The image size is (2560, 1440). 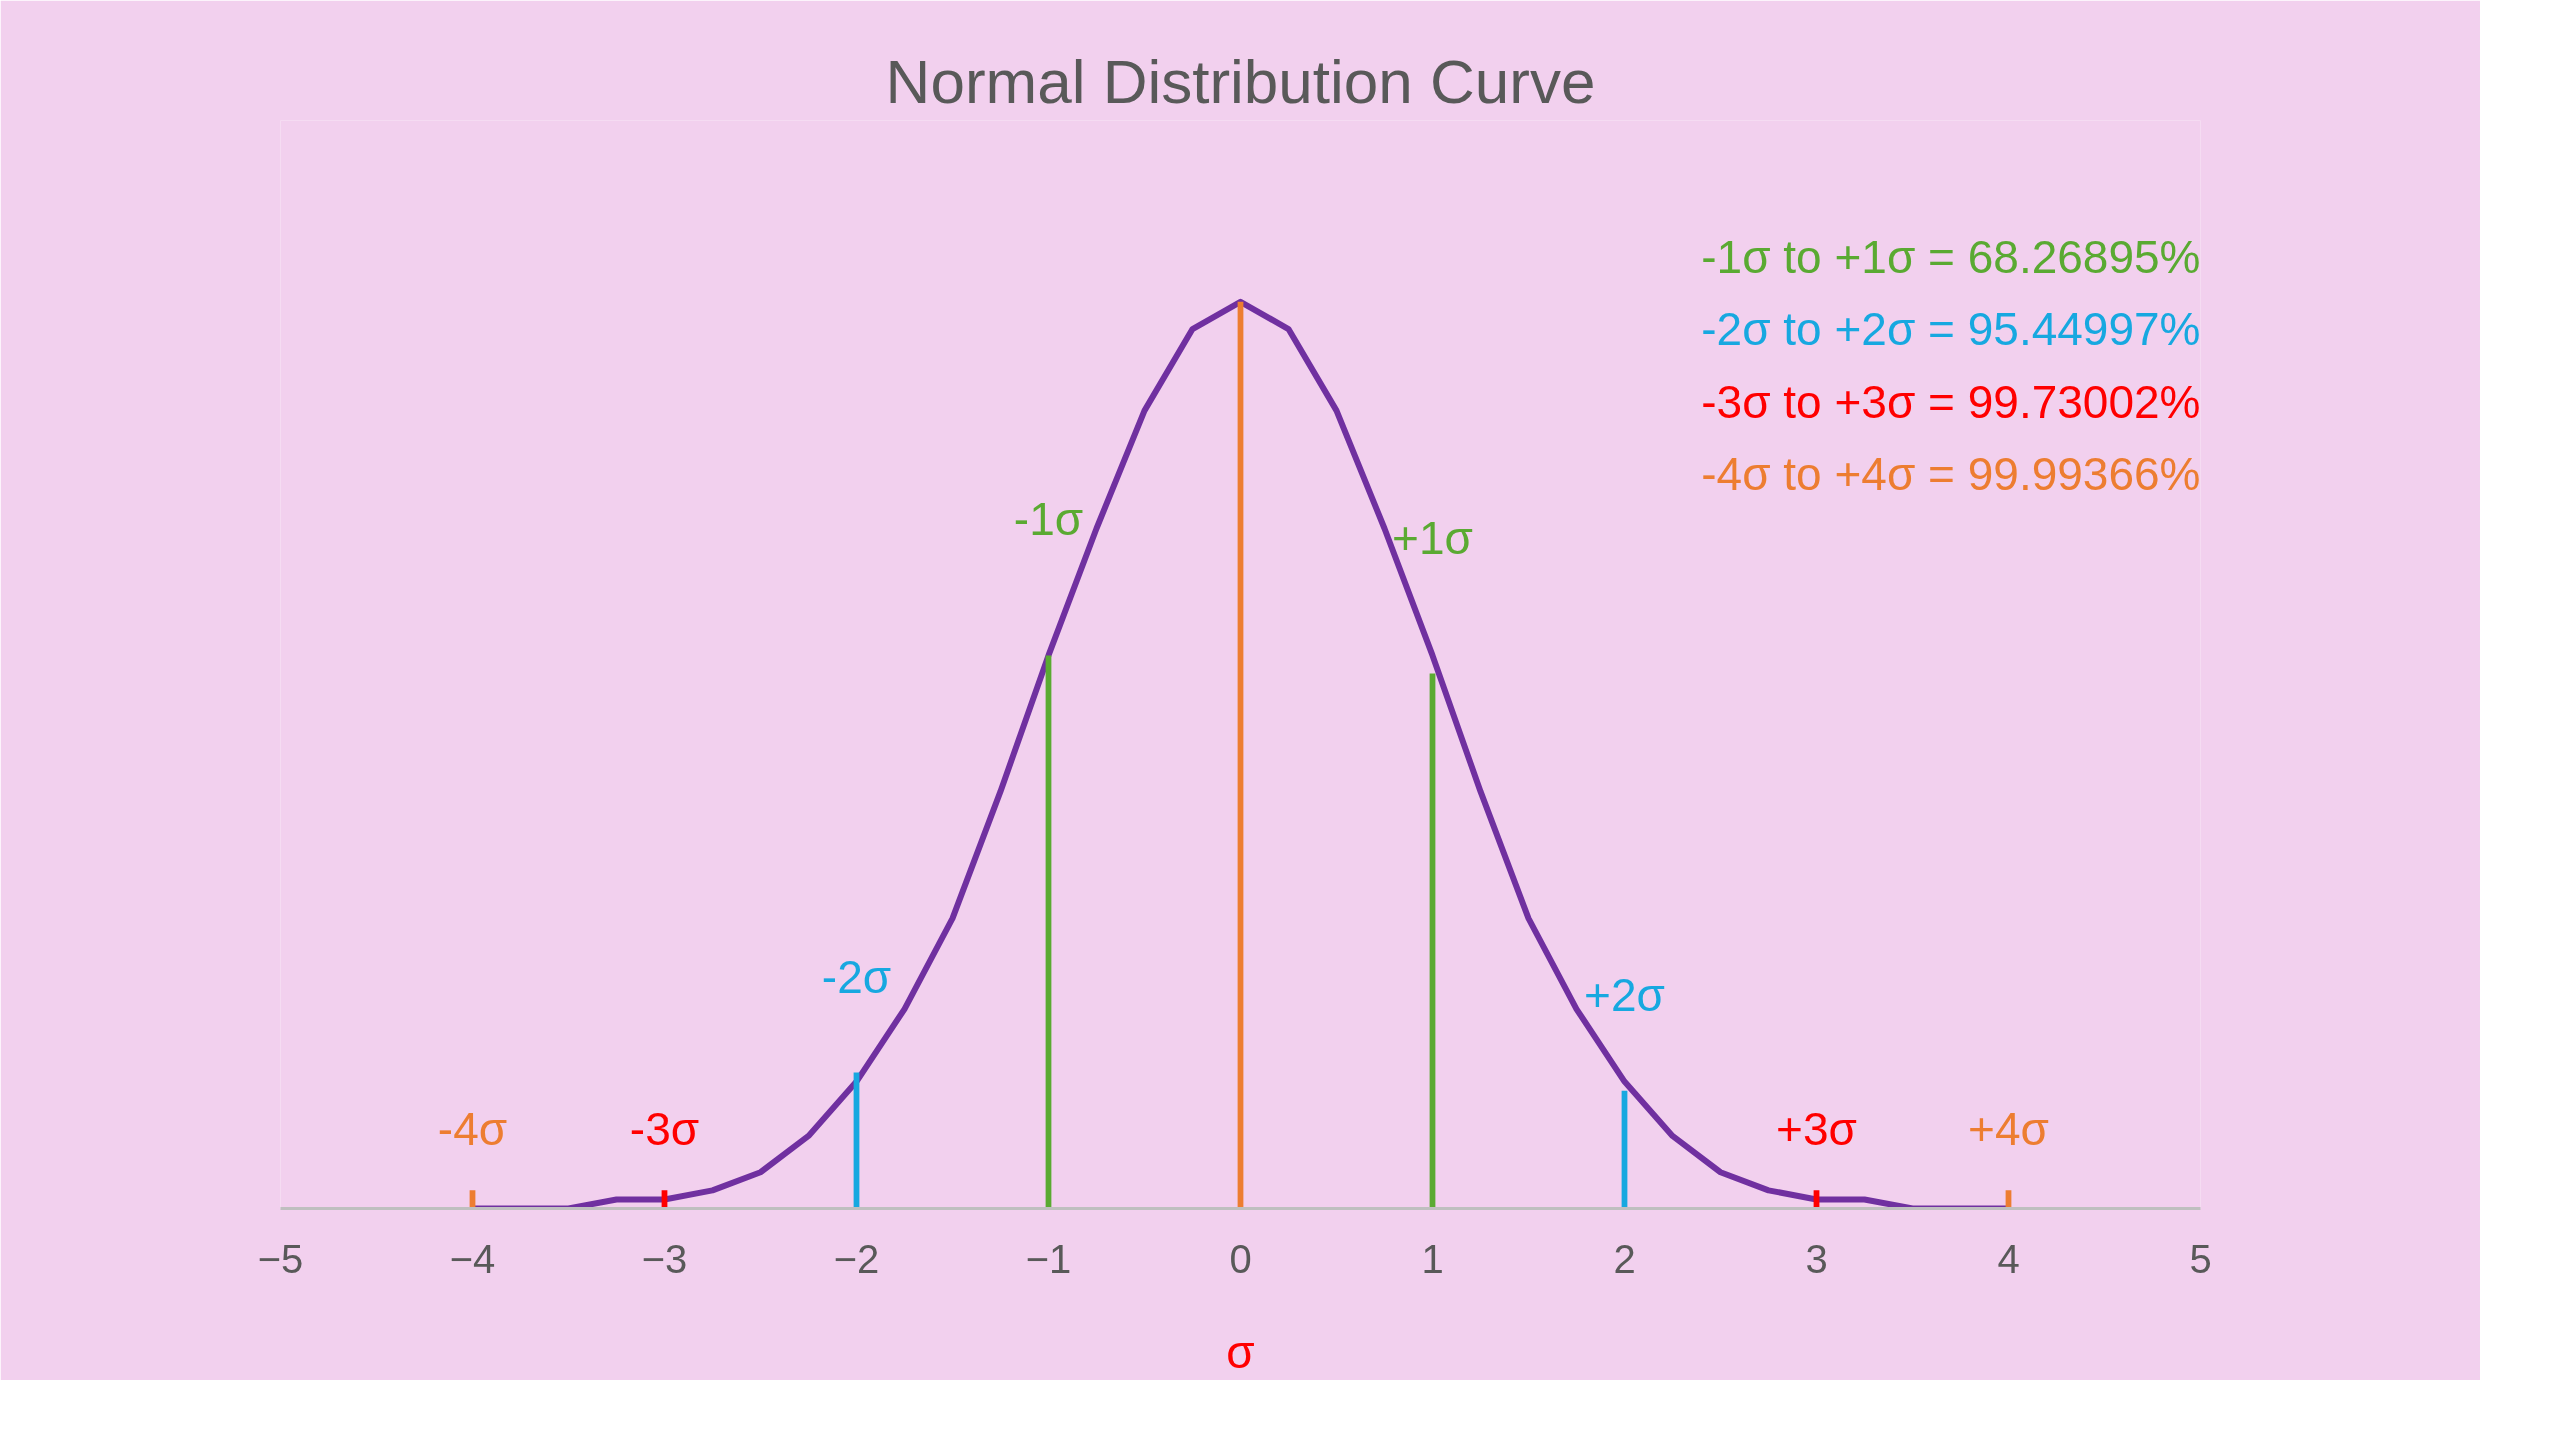 What do you see at coordinates (1624, 994) in the screenshot?
I see `annotation: +2σ` at bounding box center [1624, 994].